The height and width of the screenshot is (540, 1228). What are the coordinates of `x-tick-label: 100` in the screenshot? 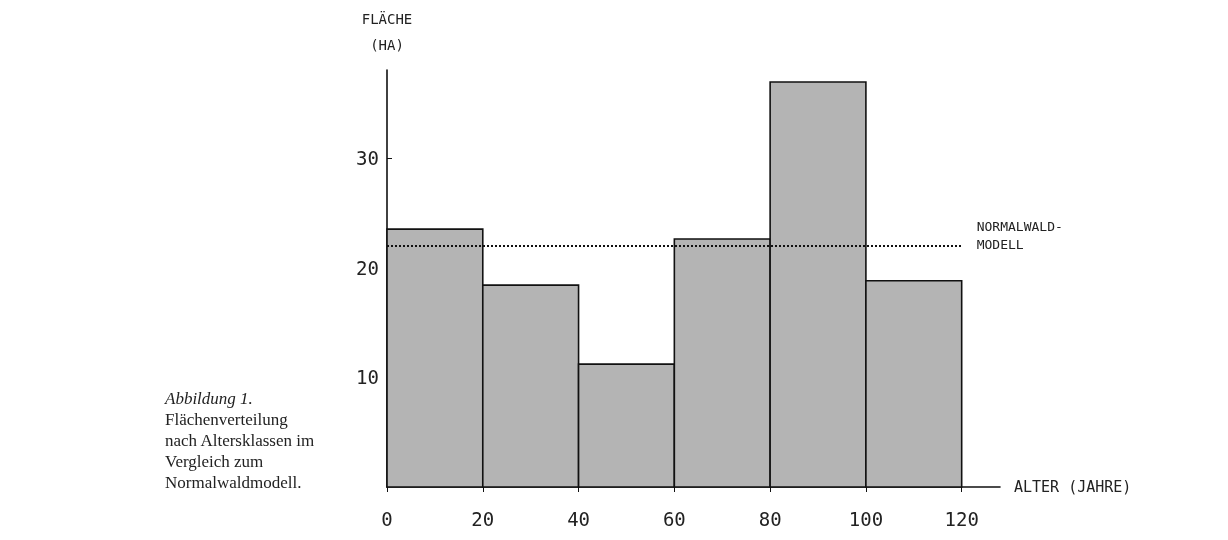 It's located at (866, 518).